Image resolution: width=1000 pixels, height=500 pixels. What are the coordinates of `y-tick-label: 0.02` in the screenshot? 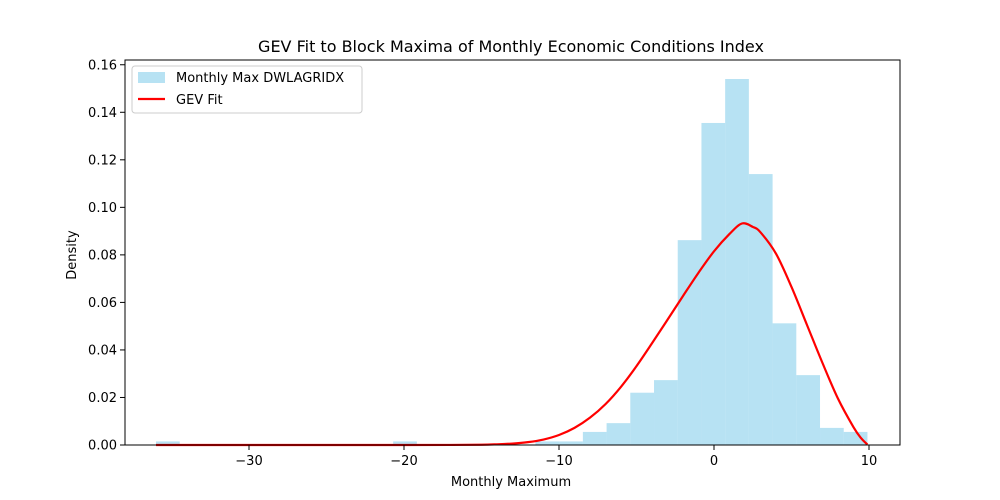 It's located at (102, 398).